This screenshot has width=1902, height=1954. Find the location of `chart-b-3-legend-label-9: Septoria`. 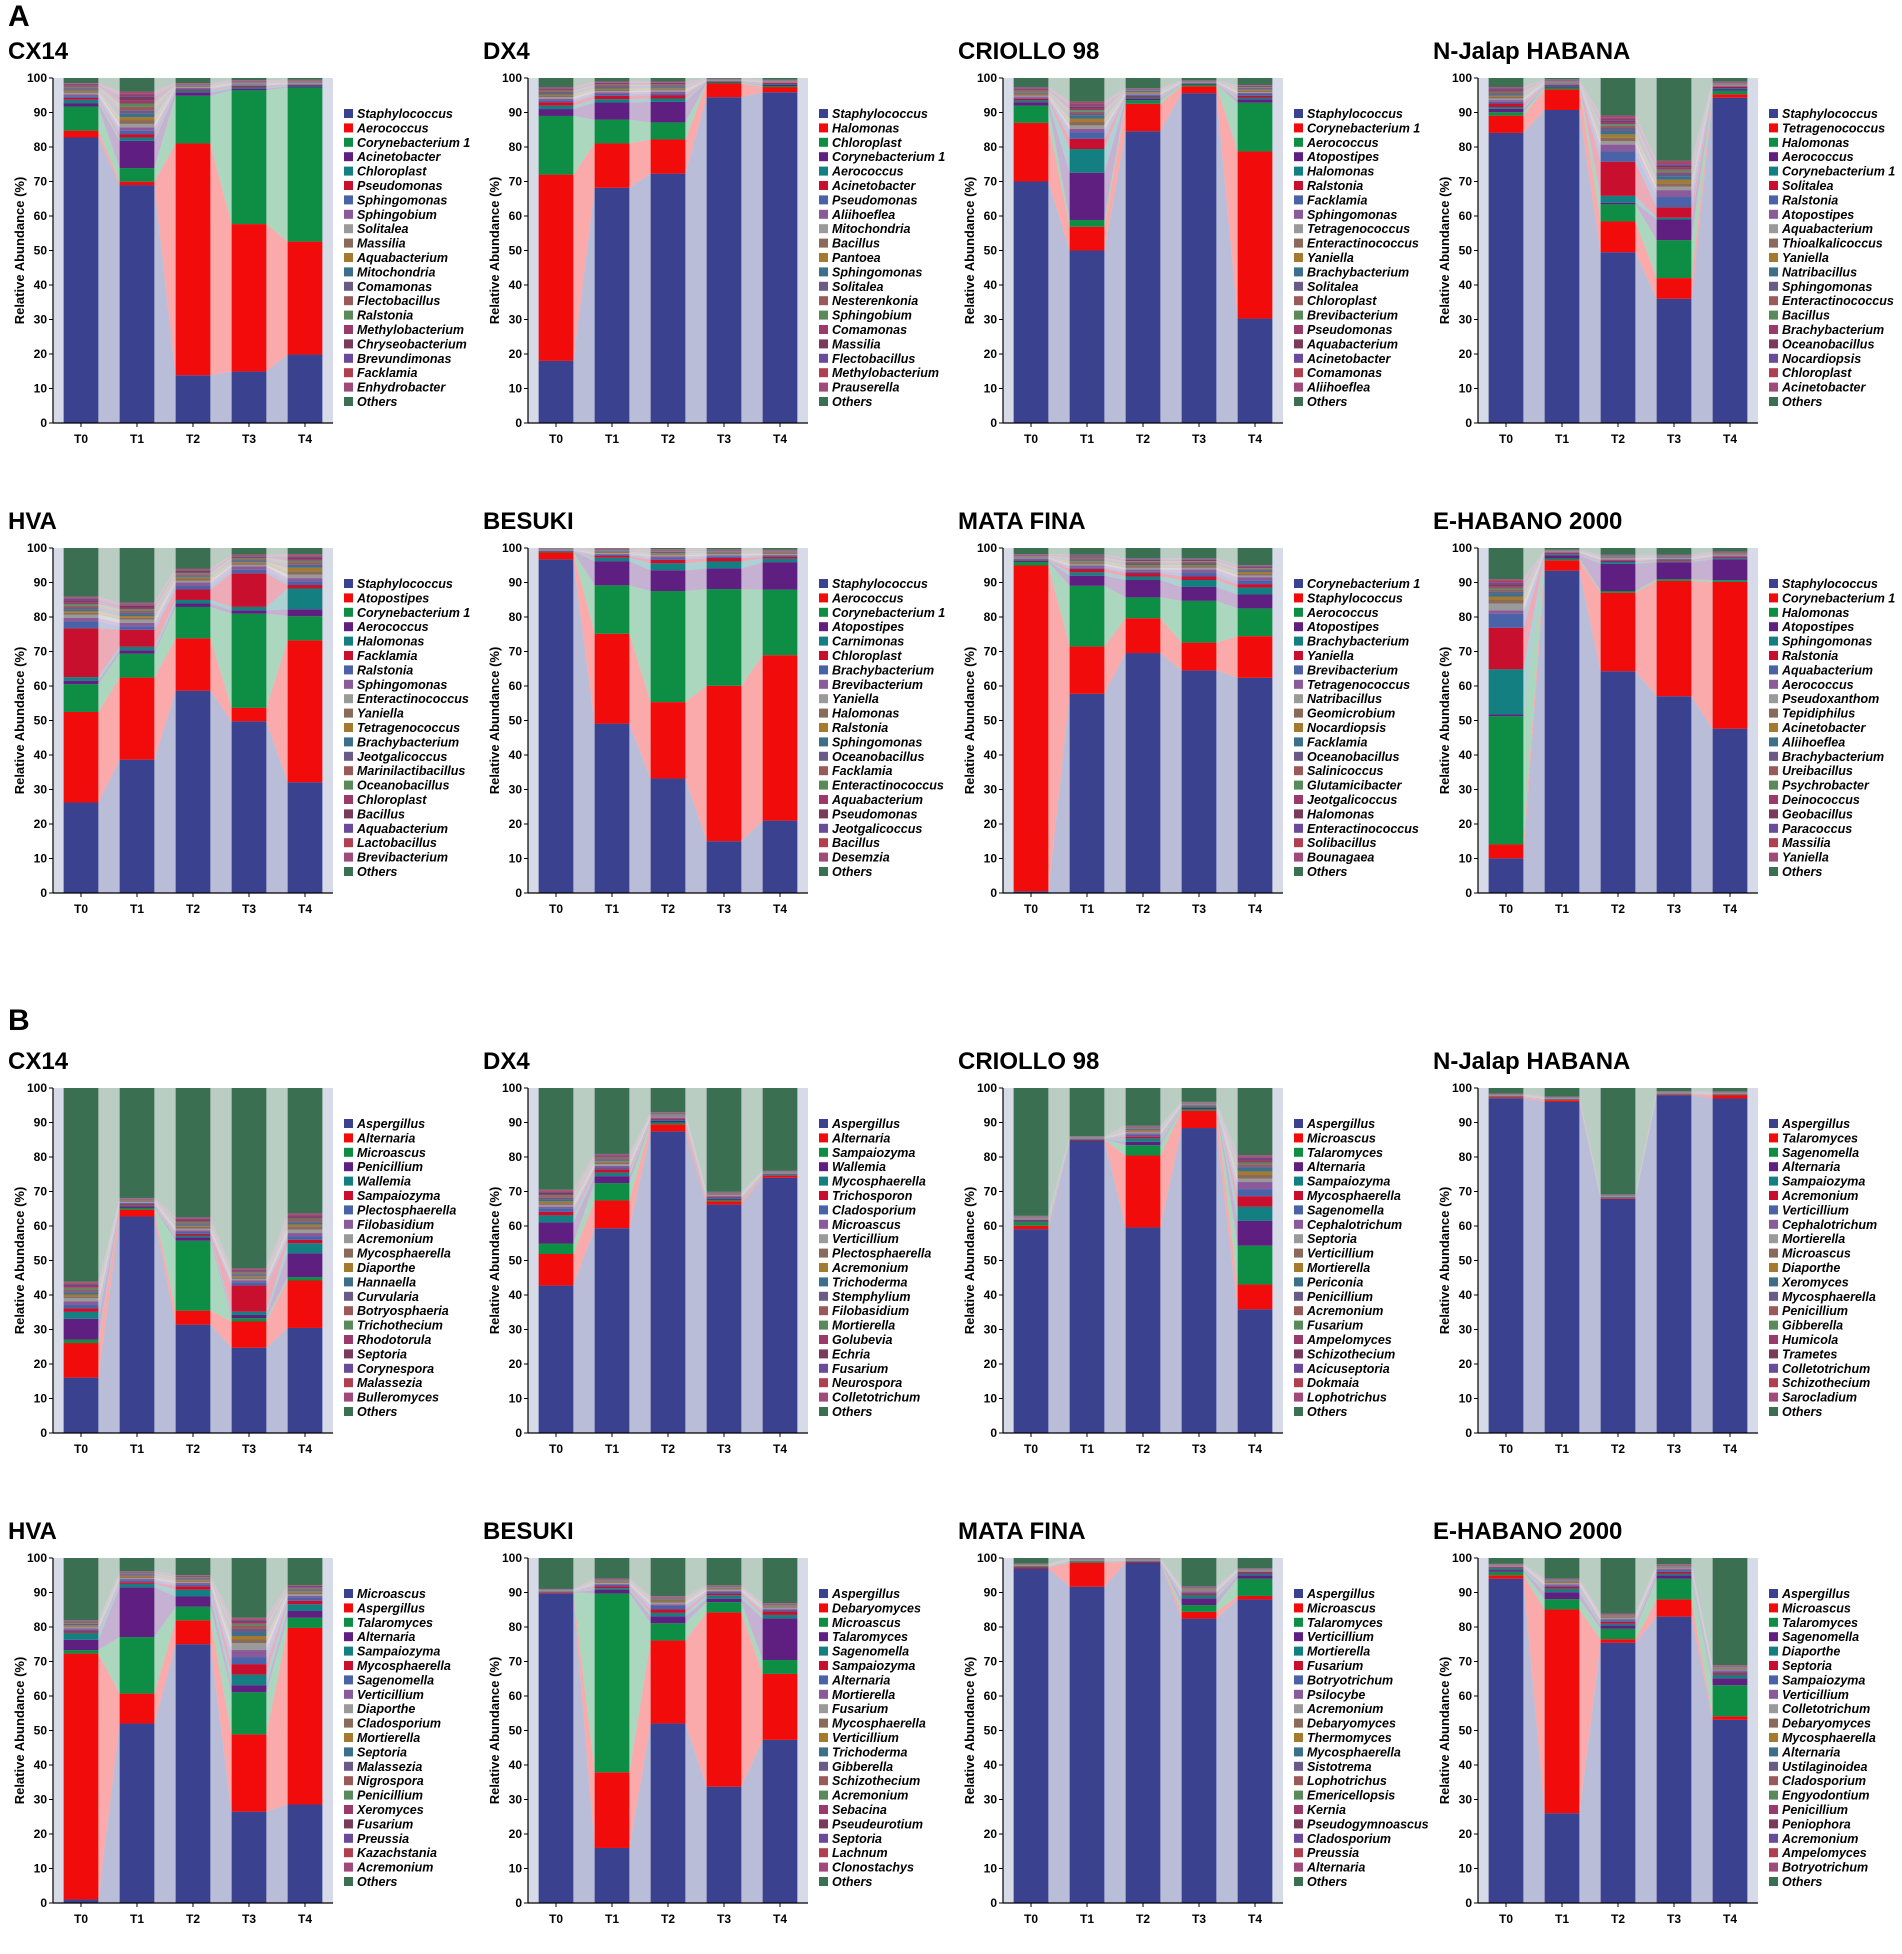

chart-b-3-legend-label-9: Septoria is located at coordinates (1332, 1239).